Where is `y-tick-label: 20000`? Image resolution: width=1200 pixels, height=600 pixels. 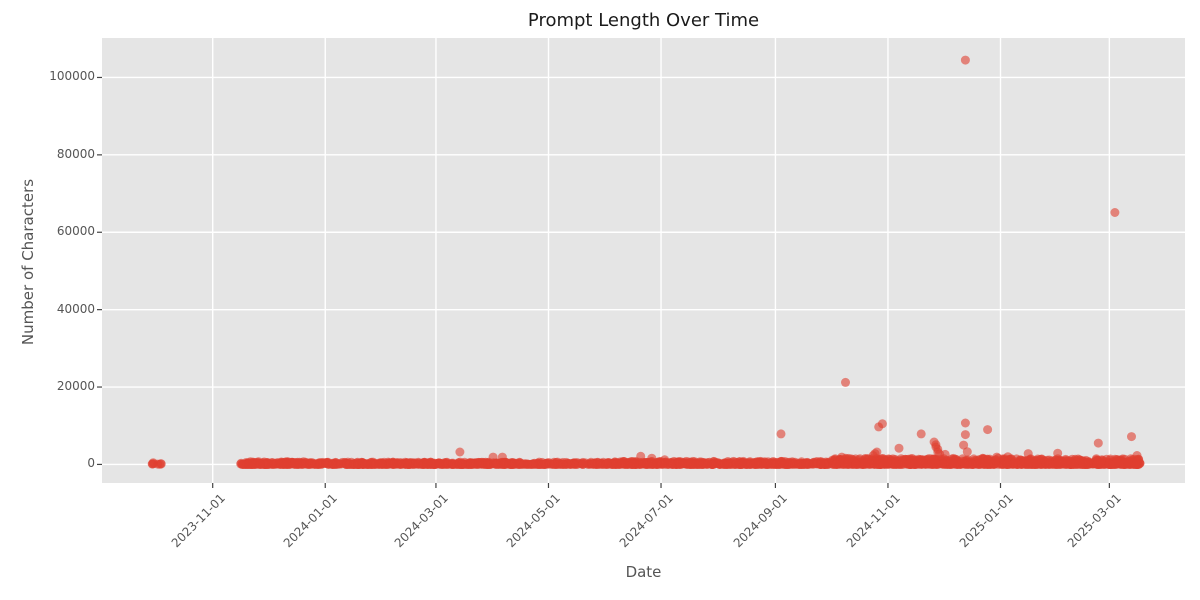
y-tick-label: 20000 is located at coordinates (75, 386).